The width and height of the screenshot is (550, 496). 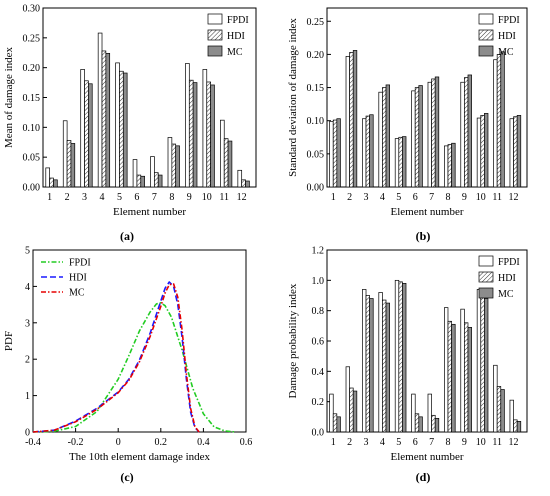 What do you see at coordinates (27, 360) in the screenshot?
I see `y-tick-label: 2` at bounding box center [27, 360].